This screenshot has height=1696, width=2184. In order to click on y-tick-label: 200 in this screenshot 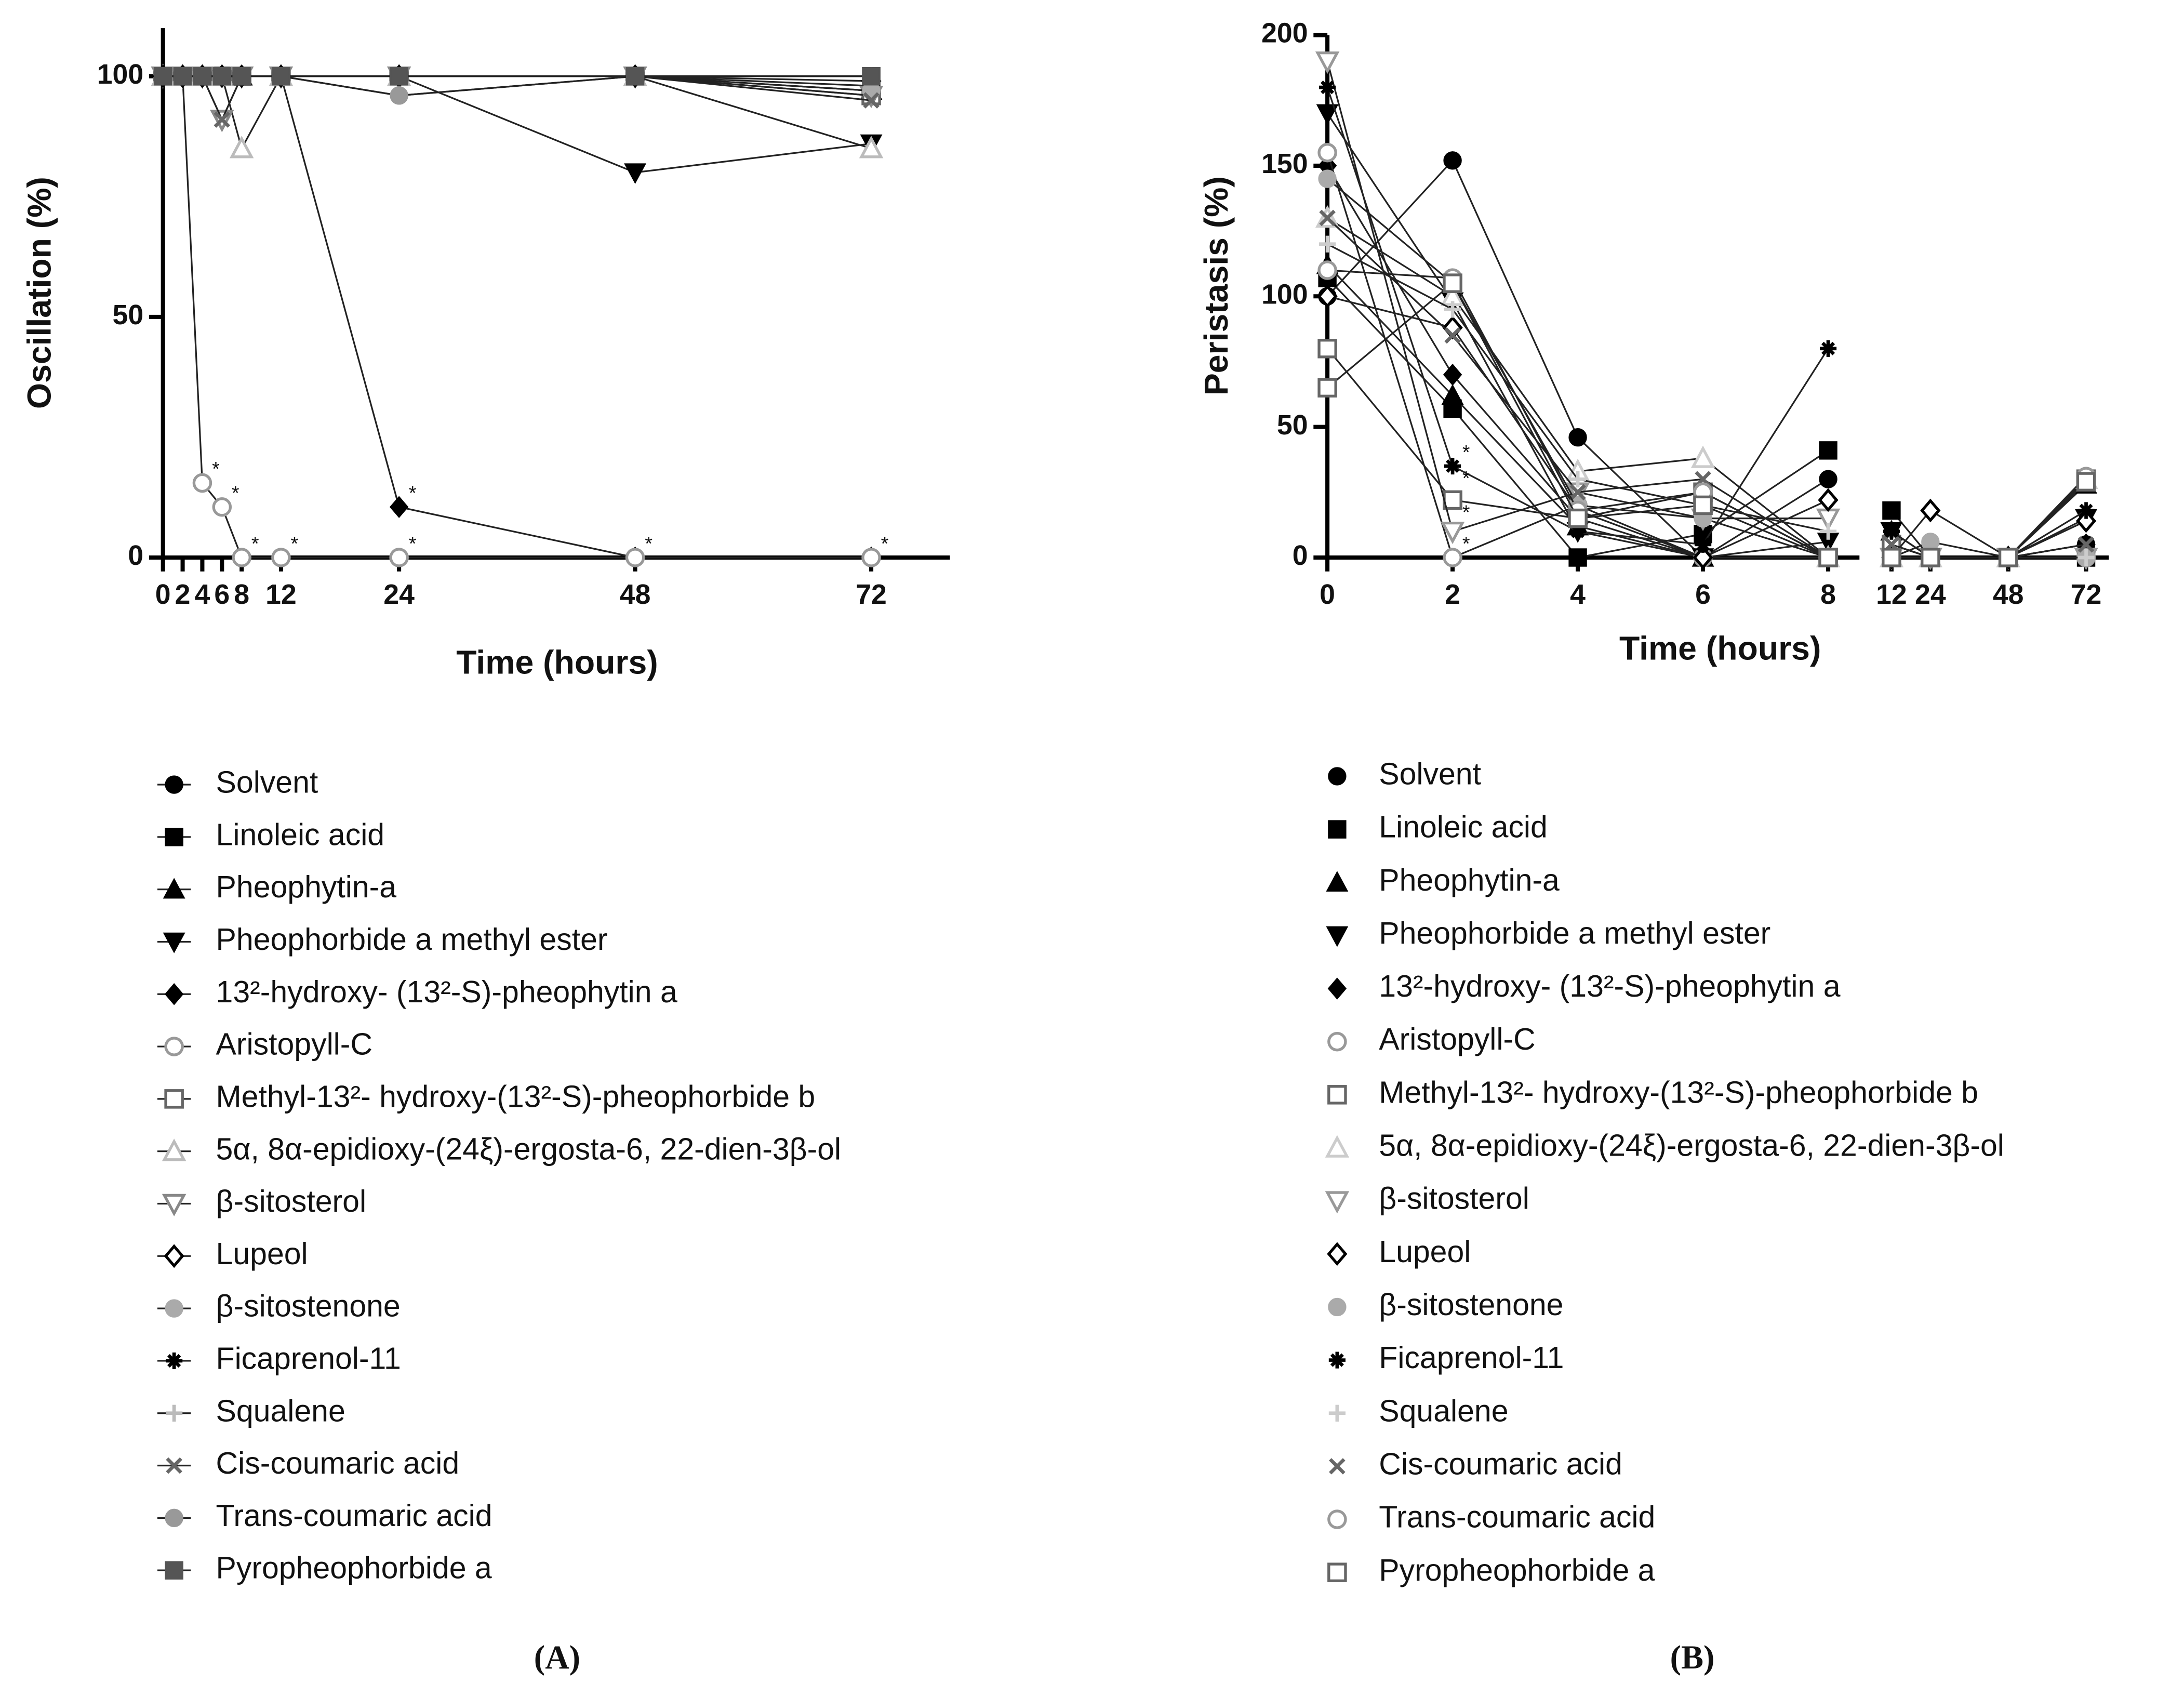, I will do `click(1285, 34)`.